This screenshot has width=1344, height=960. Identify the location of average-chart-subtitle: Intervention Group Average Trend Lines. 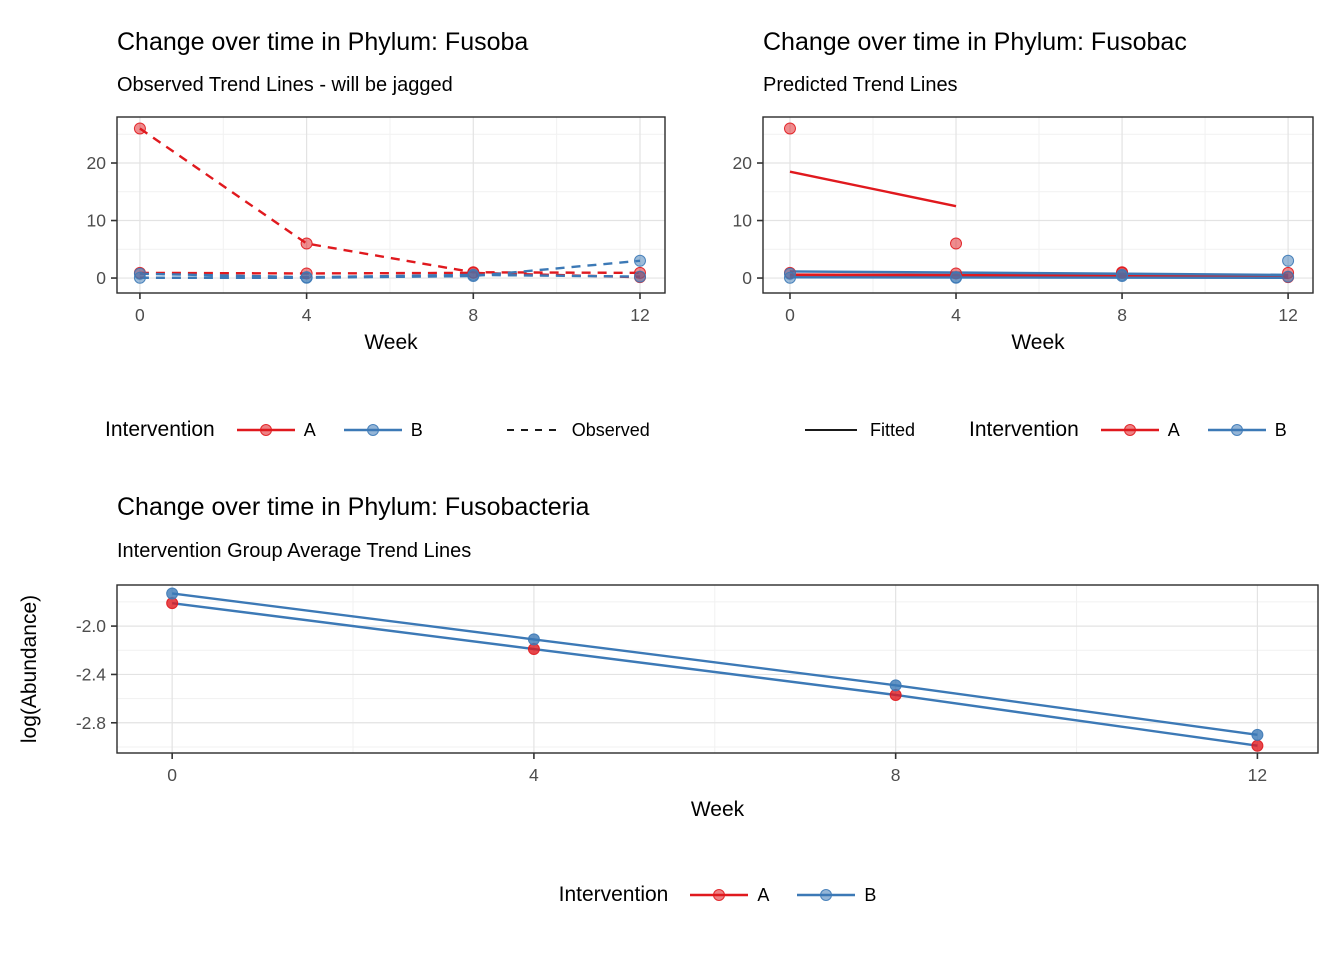
(294, 551).